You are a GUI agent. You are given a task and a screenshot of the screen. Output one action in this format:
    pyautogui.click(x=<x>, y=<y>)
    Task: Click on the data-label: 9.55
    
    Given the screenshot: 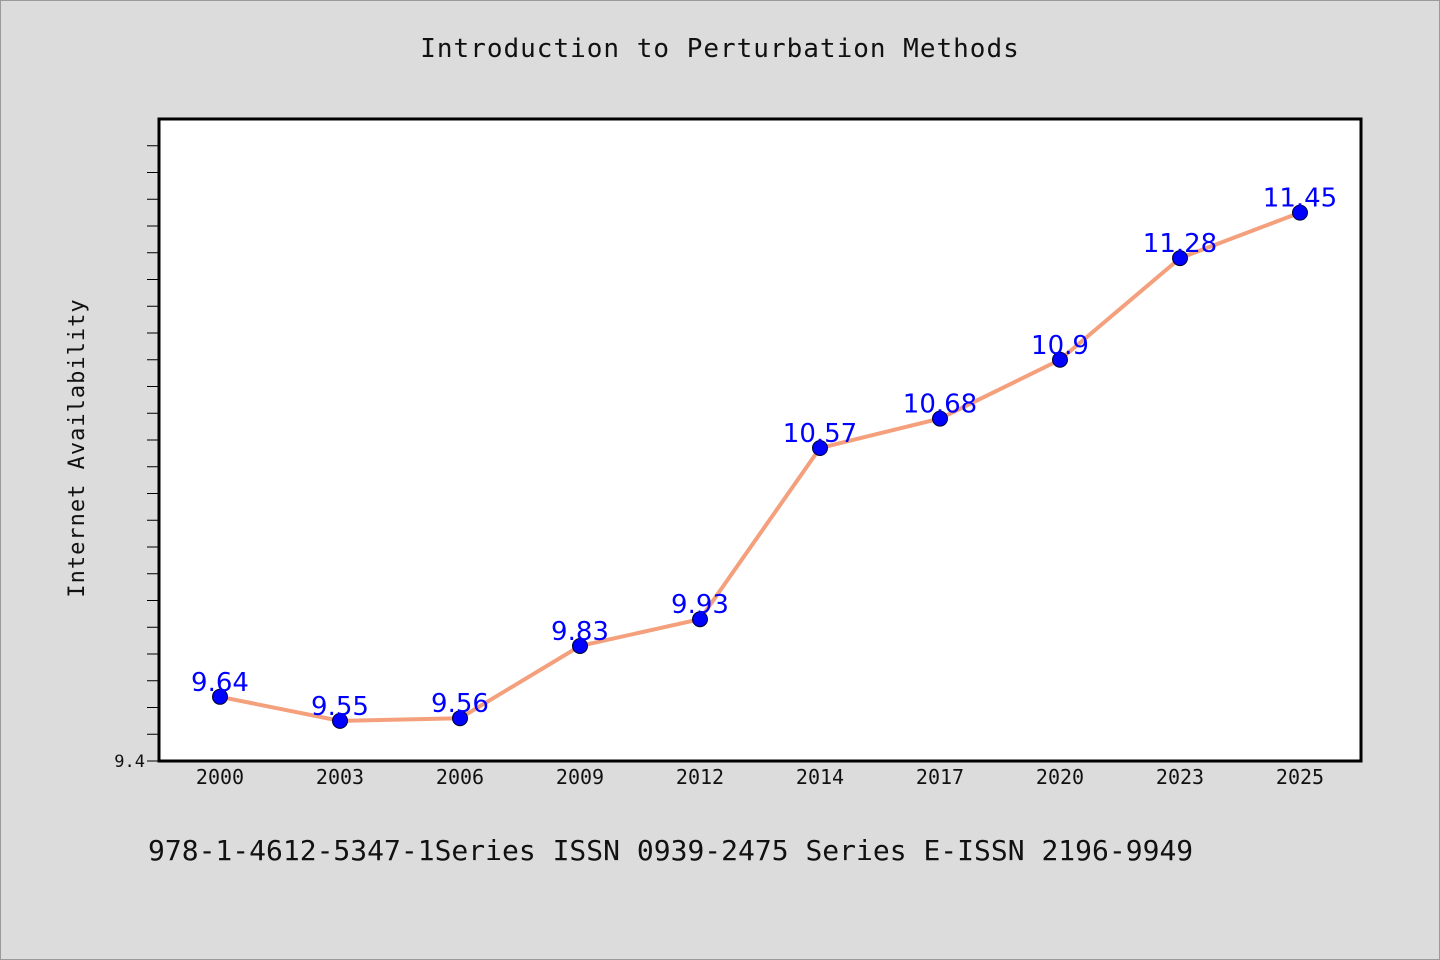 What is the action you would take?
    pyautogui.click(x=340, y=707)
    